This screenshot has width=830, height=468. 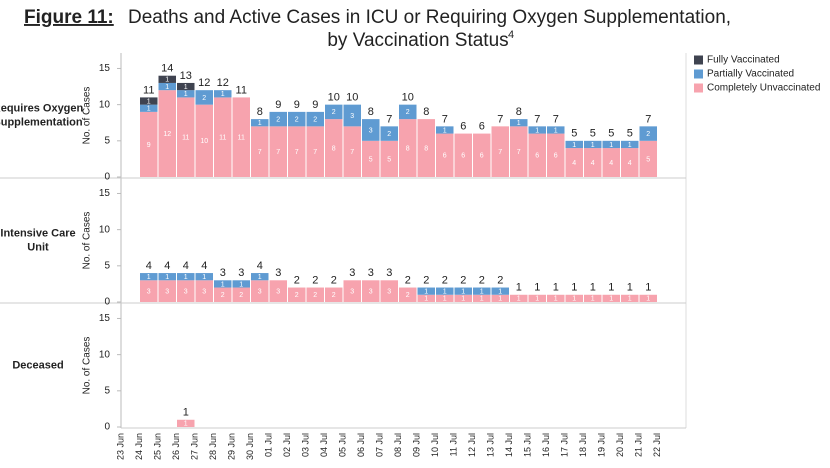 I want to click on total-label: 12, so click(x=223, y=83).